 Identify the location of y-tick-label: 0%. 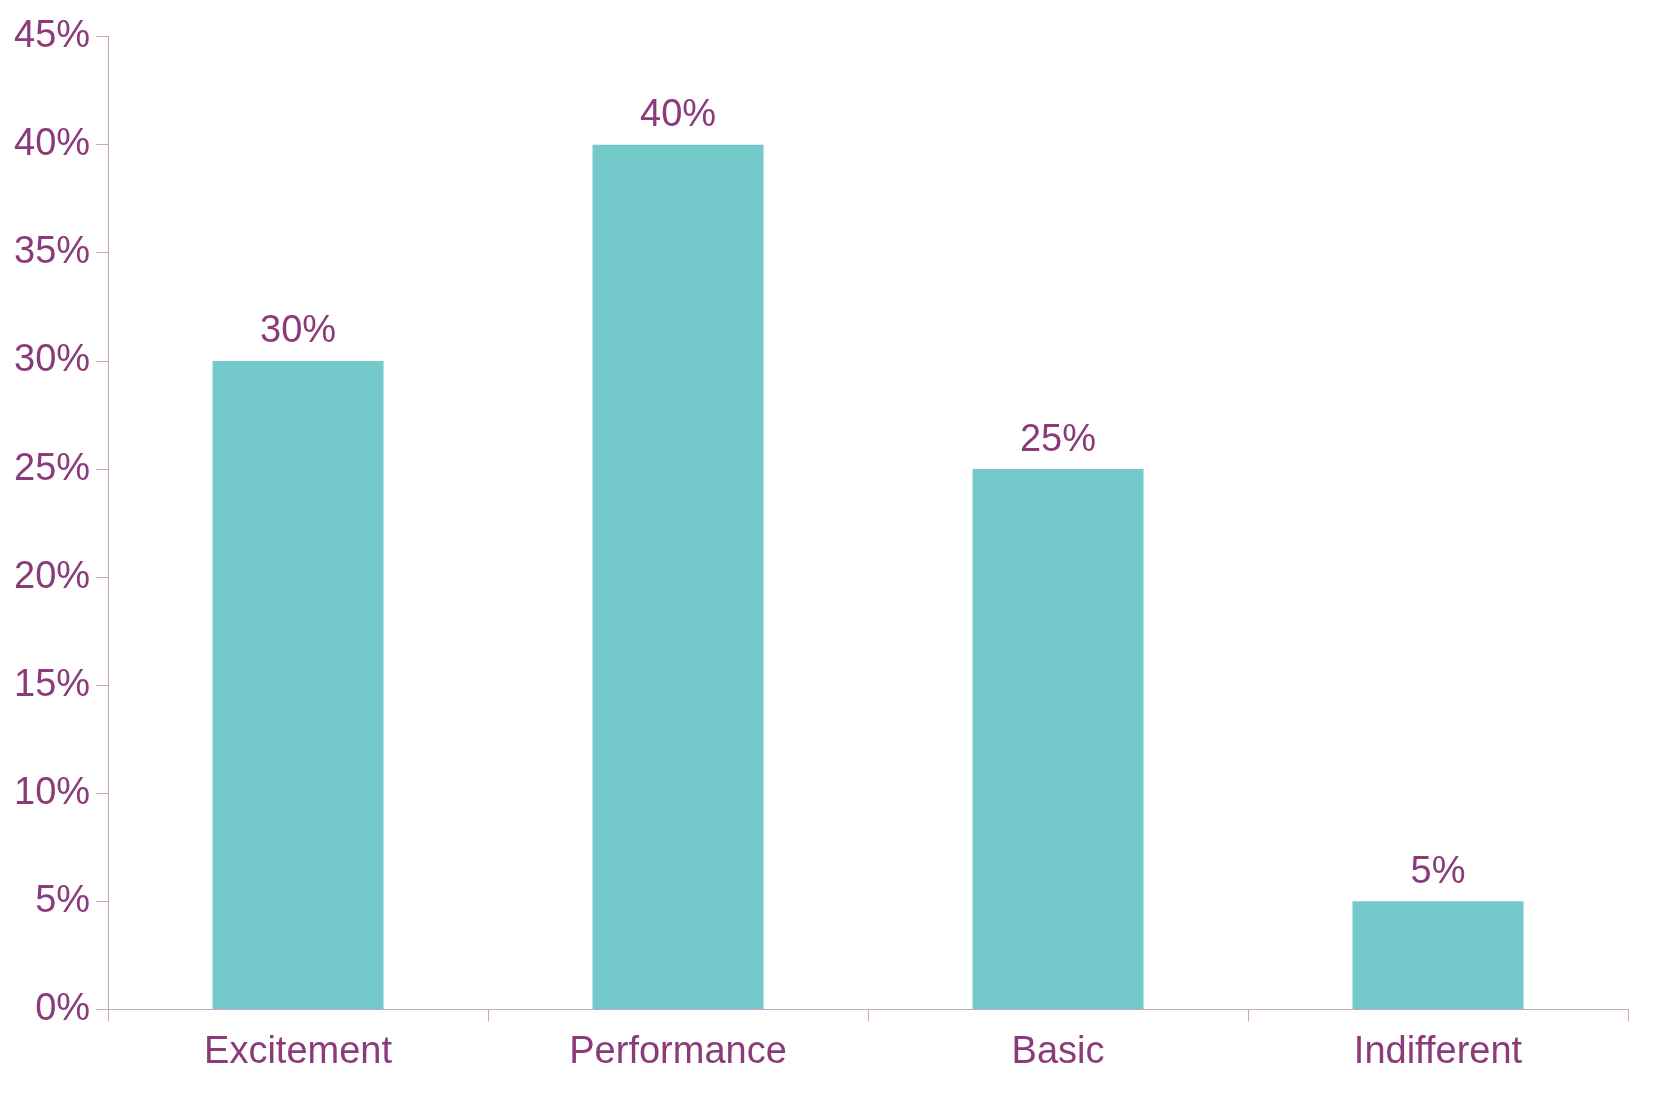
(63, 1006).